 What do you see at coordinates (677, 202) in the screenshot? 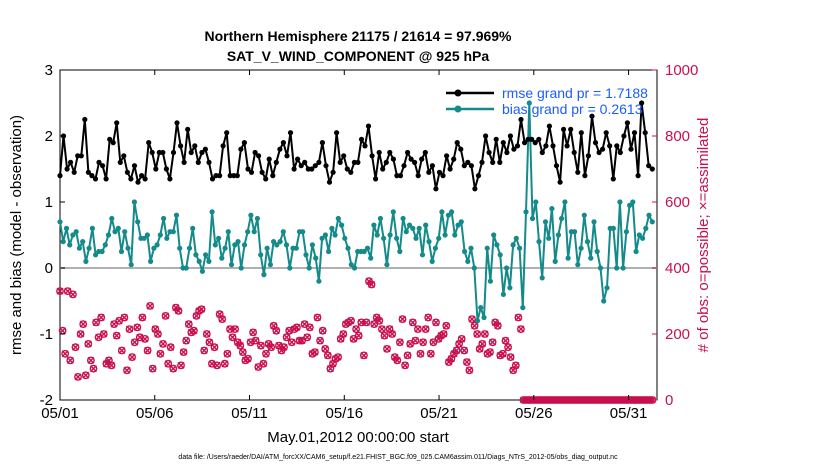
I see `y-right-tick-label: 600` at bounding box center [677, 202].